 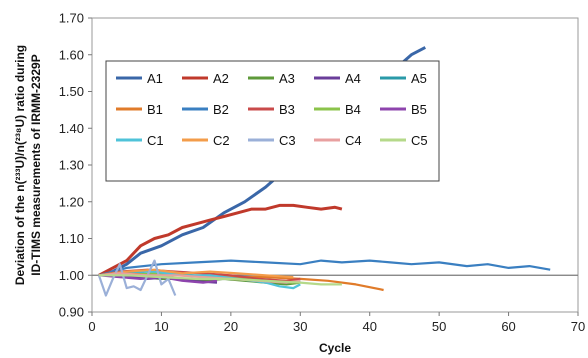 What do you see at coordinates (335, 348) in the screenshot?
I see `x-axis-title: Cycle` at bounding box center [335, 348].